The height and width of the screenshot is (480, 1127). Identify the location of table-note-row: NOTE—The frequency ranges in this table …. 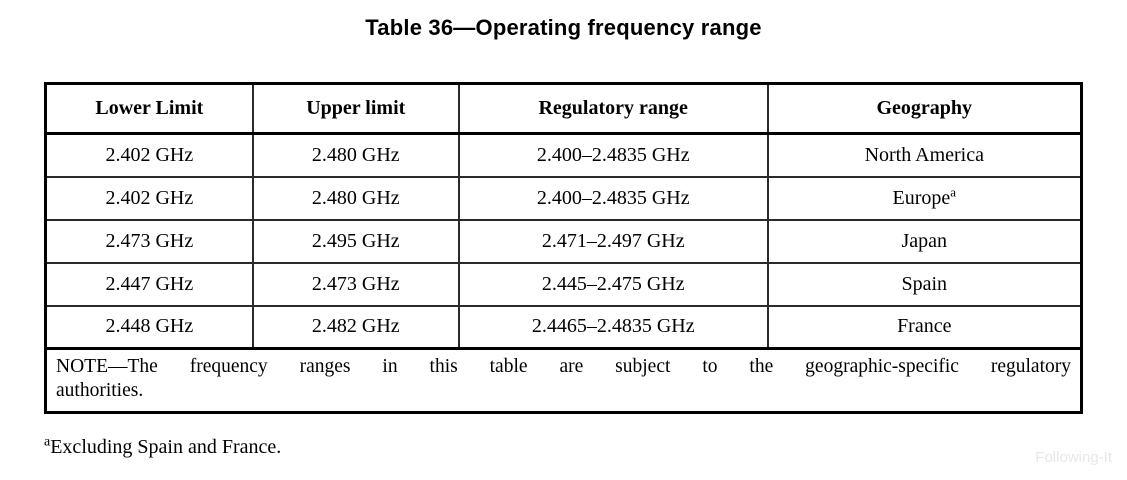
(563, 380).